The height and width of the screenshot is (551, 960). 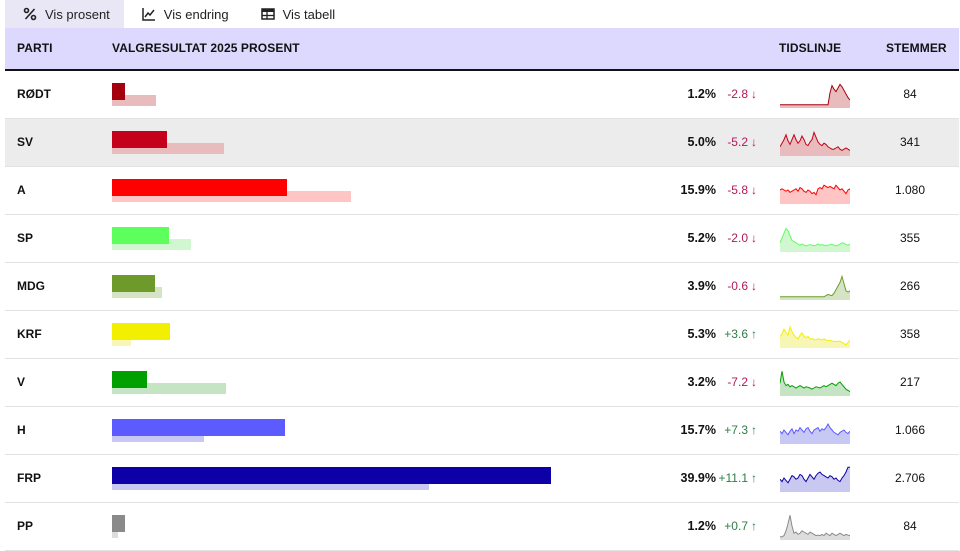 What do you see at coordinates (35, 48) in the screenshot?
I see `header-party: PARTI` at bounding box center [35, 48].